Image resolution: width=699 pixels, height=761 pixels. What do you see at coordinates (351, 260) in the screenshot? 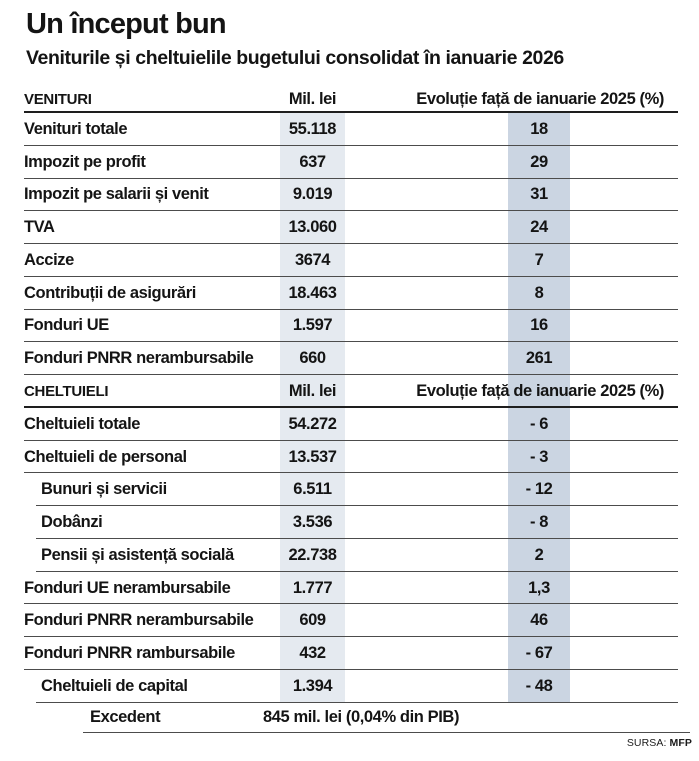
I see `table-row: Accize 3674 7` at bounding box center [351, 260].